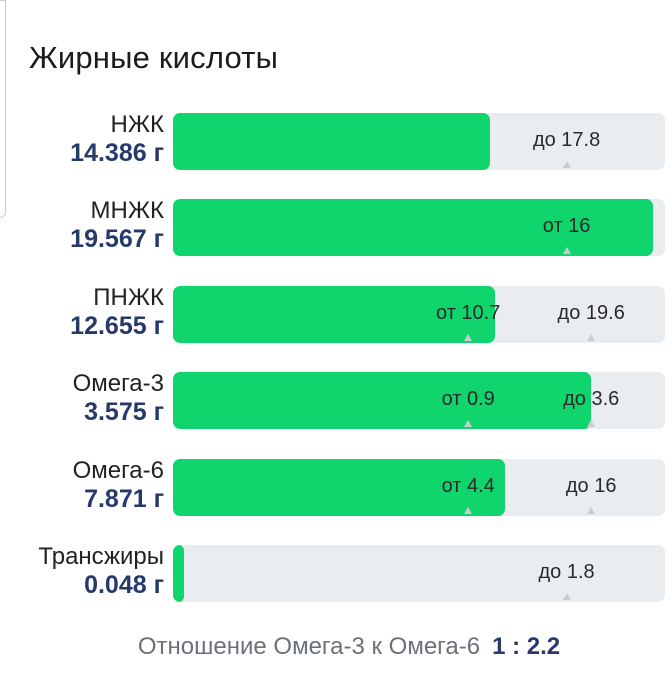 The image size is (672, 680). I want to click on norm-marker-label: до 1.8, so click(566, 572).